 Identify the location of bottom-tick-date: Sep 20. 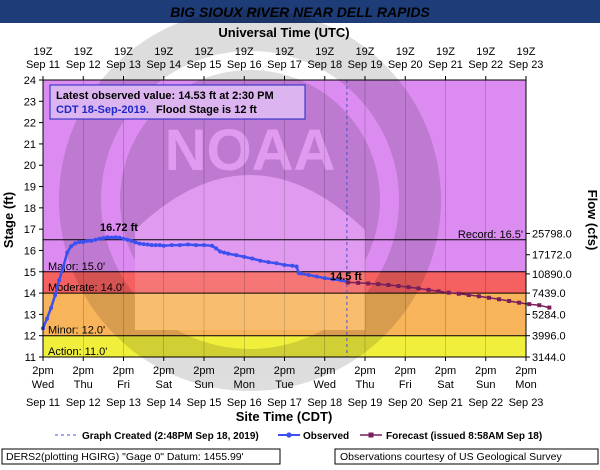
(405, 403).